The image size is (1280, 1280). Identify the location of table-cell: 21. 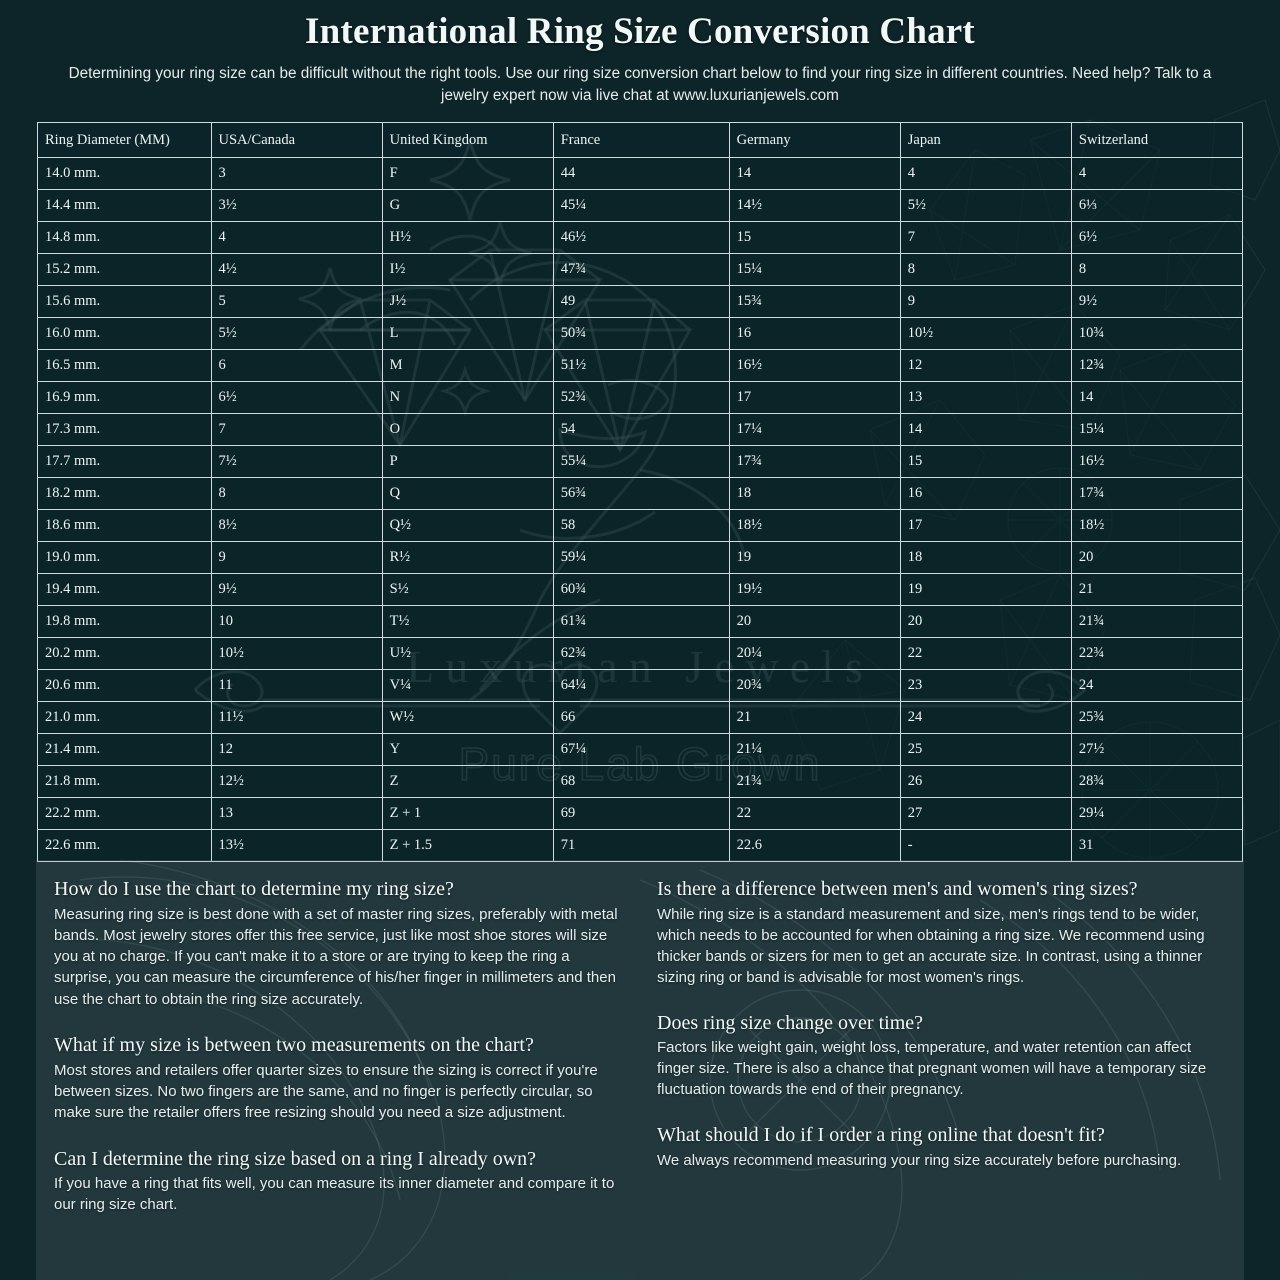
(814, 718).